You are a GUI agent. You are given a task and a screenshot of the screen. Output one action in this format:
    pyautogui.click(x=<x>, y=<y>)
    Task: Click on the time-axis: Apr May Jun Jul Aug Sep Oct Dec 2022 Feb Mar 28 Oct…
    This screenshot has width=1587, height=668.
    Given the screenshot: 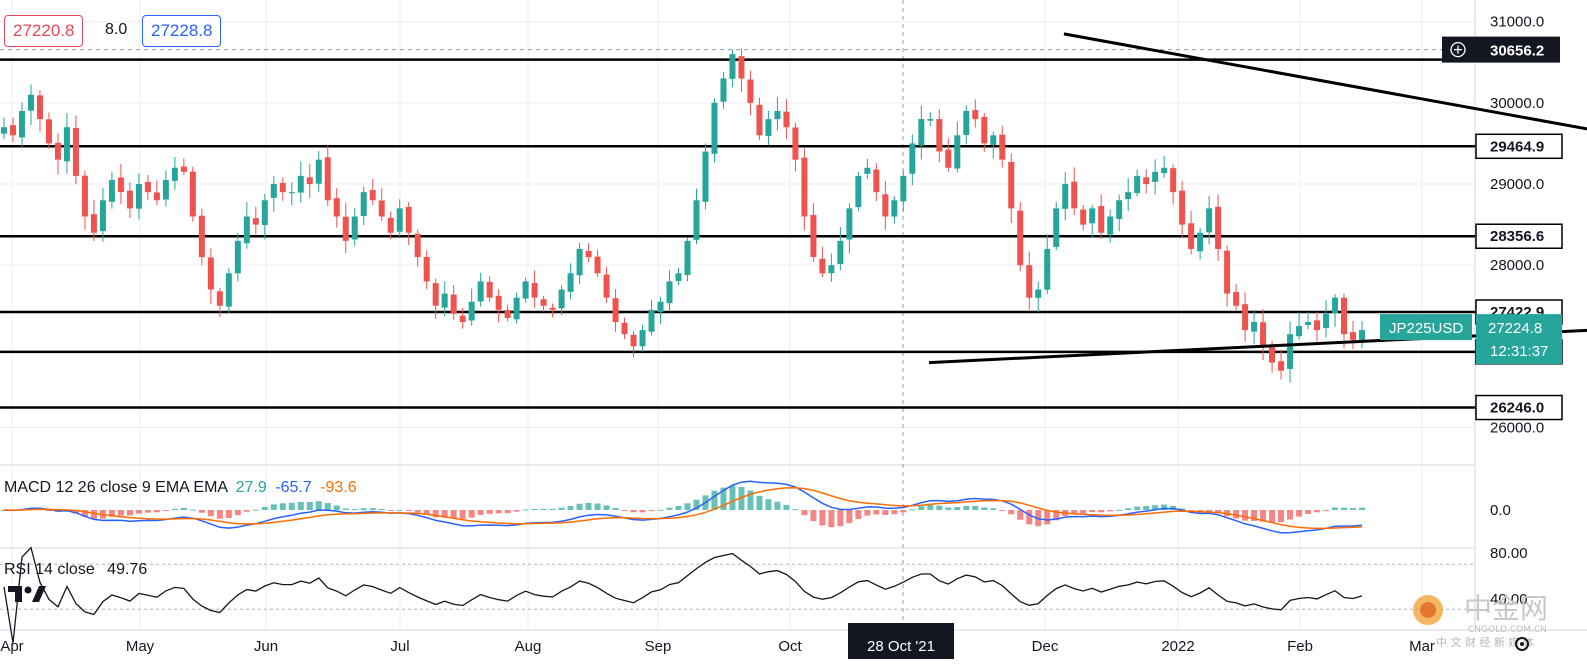 What is the action you would take?
    pyautogui.click(x=717, y=641)
    